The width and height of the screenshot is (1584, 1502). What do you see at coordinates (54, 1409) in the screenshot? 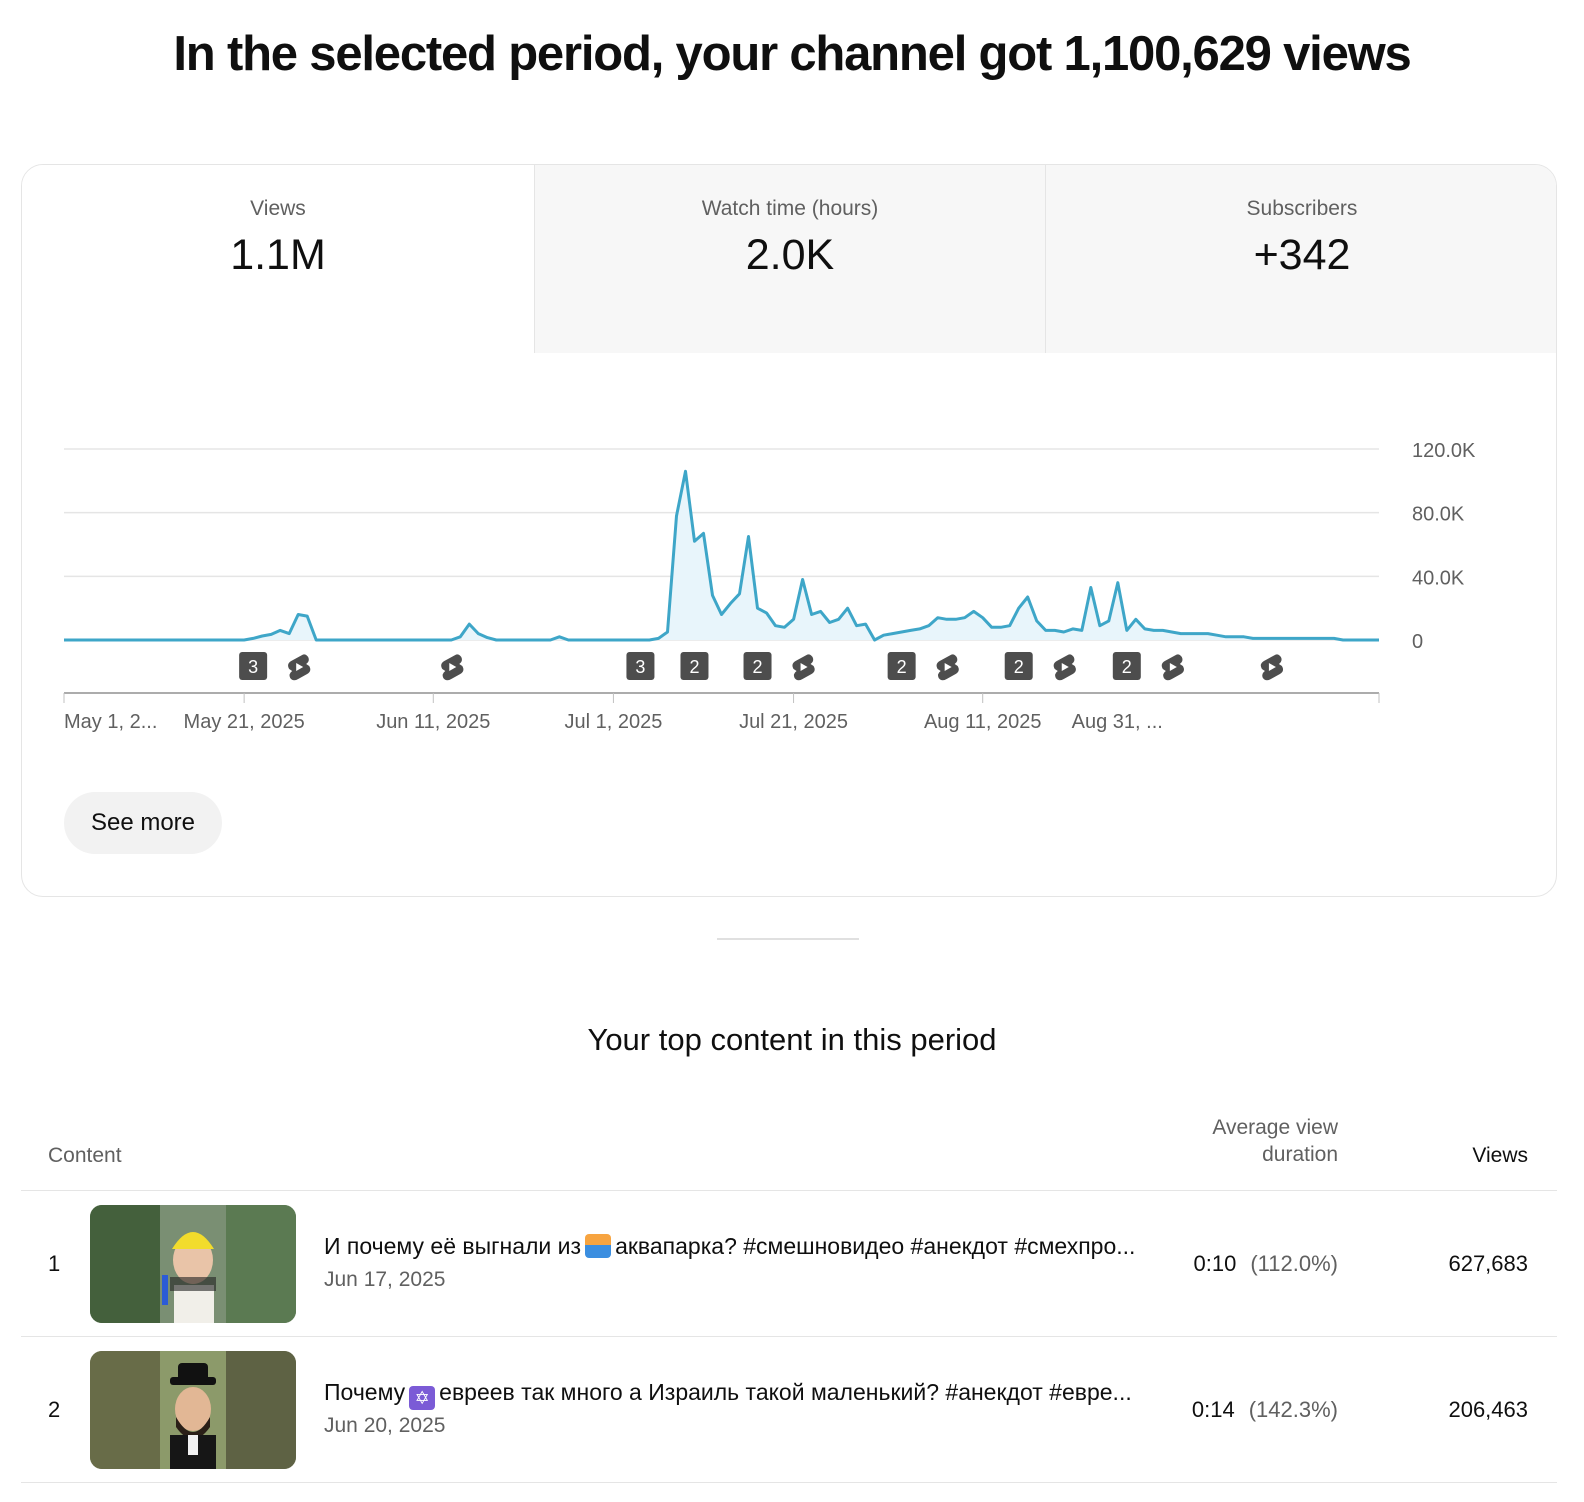
I see `row-rank: 2` at bounding box center [54, 1409].